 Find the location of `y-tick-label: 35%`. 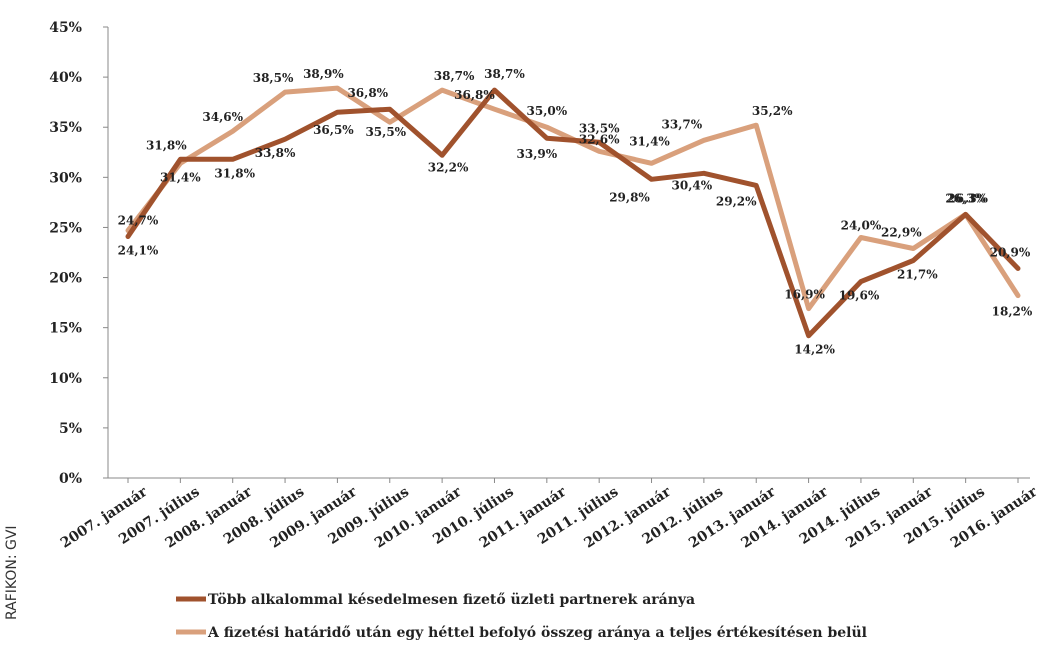

y-tick-label: 35% is located at coordinates (65, 128).